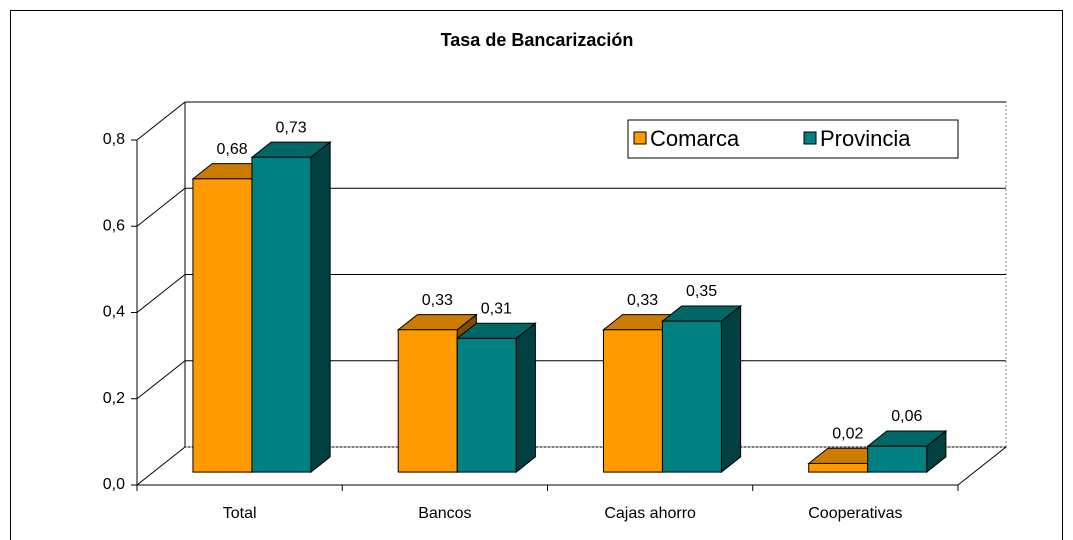 The width and height of the screenshot is (1073, 540). I want to click on data-label: 0,68, so click(231, 149).